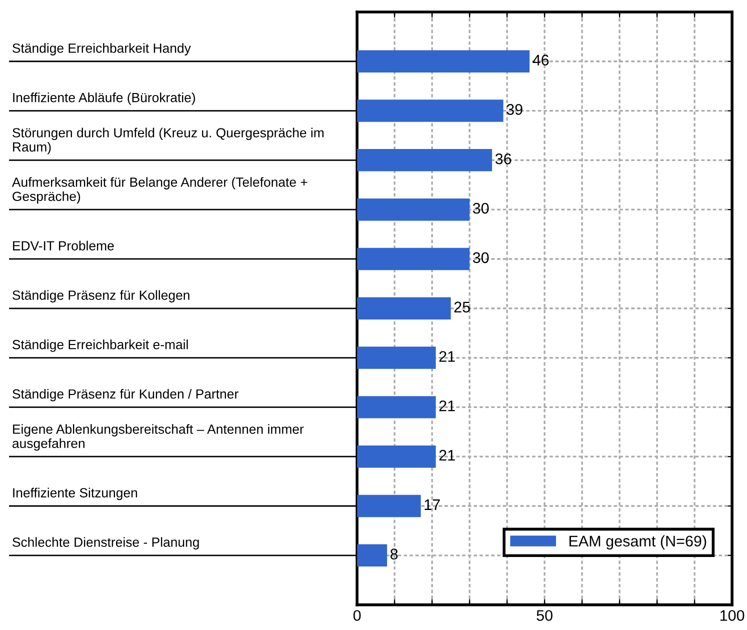  Describe the element at coordinates (125, 395) in the screenshot. I see `y-tick-label: Ständige Präsenz für Kunden / Partner` at that location.